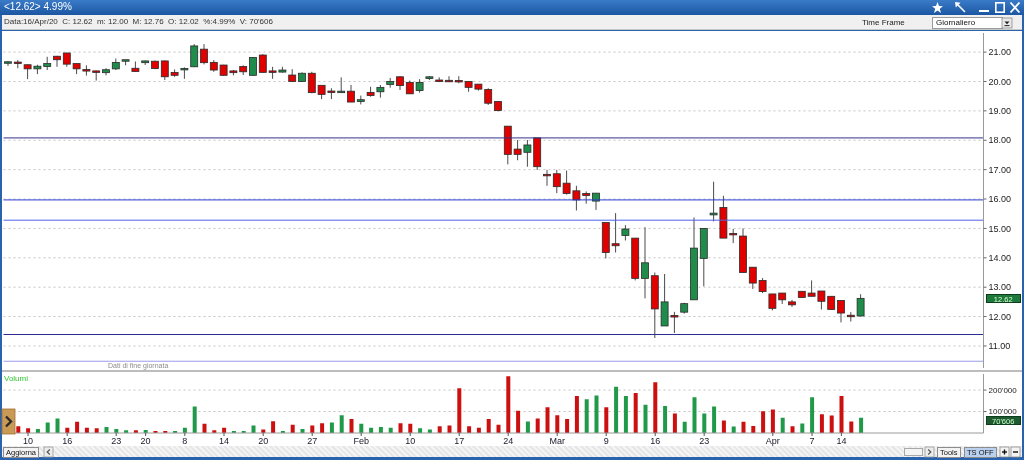 This screenshot has width=1024, height=460. Describe the element at coordinates (185, 441) in the screenshot. I see `x-tick-label: 8` at that location.